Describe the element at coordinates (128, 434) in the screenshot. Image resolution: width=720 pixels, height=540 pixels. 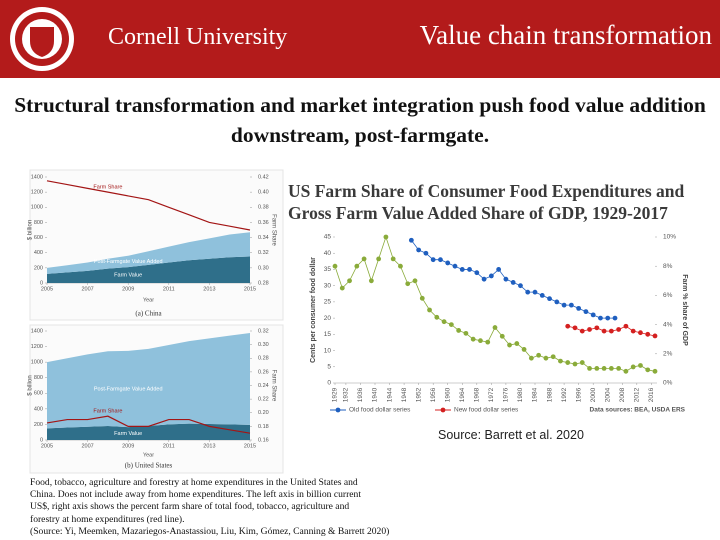
I see `series-label: Farm Value` at that location.